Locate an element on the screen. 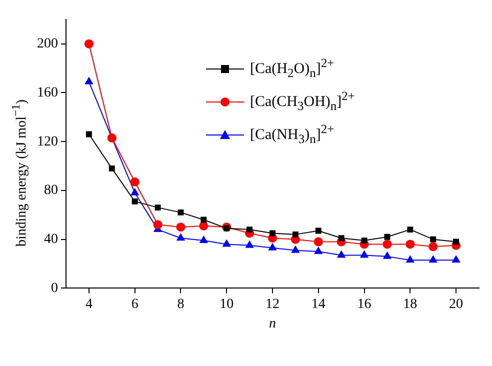  x-tick-label: 10 is located at coordinates (227, 304).